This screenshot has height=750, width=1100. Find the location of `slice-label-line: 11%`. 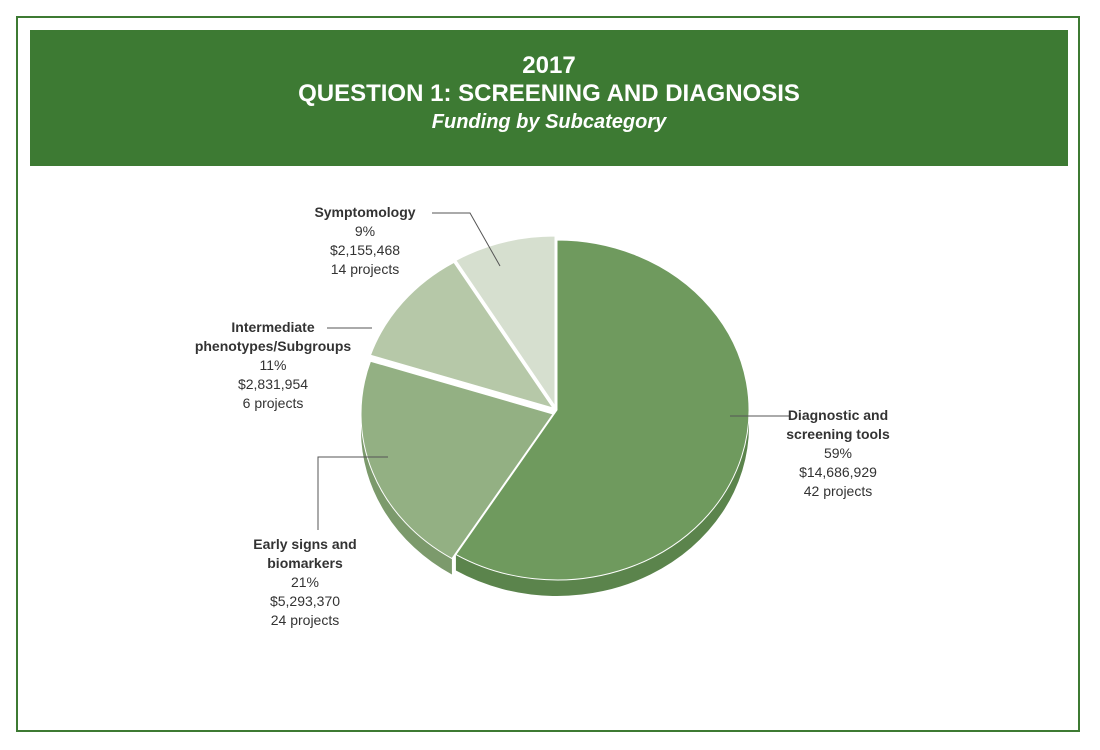

slice-label-line: 11% is located at coordinates (273, 365).